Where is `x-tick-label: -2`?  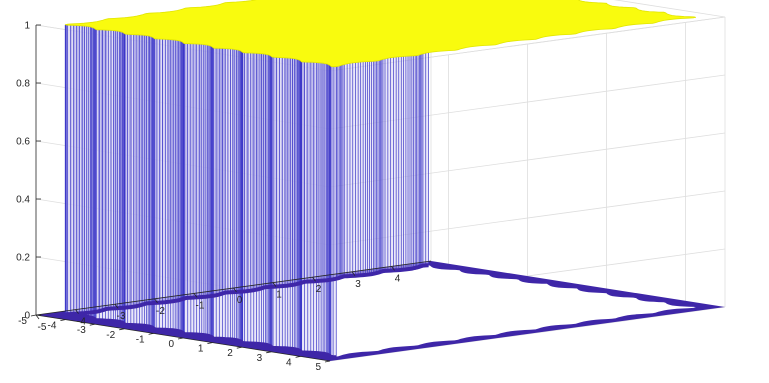
x-tick-label: -2 is located at coordinates (160, 311).